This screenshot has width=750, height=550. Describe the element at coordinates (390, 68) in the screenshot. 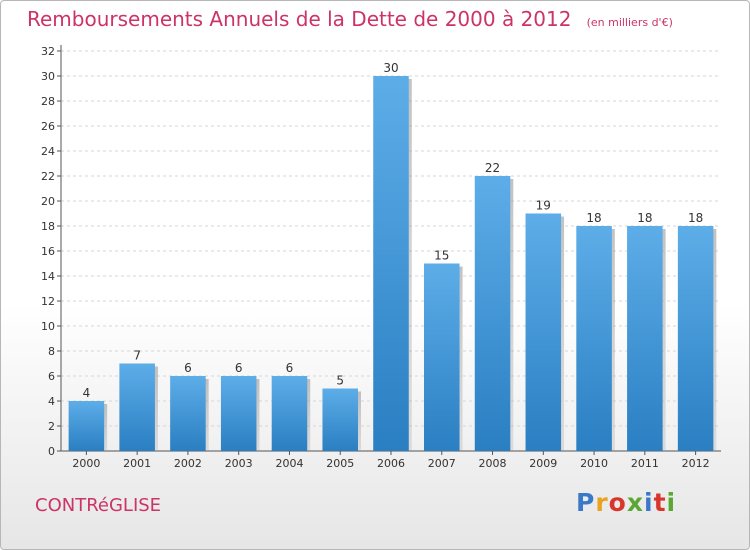

I see `data-label: 30` at that location.